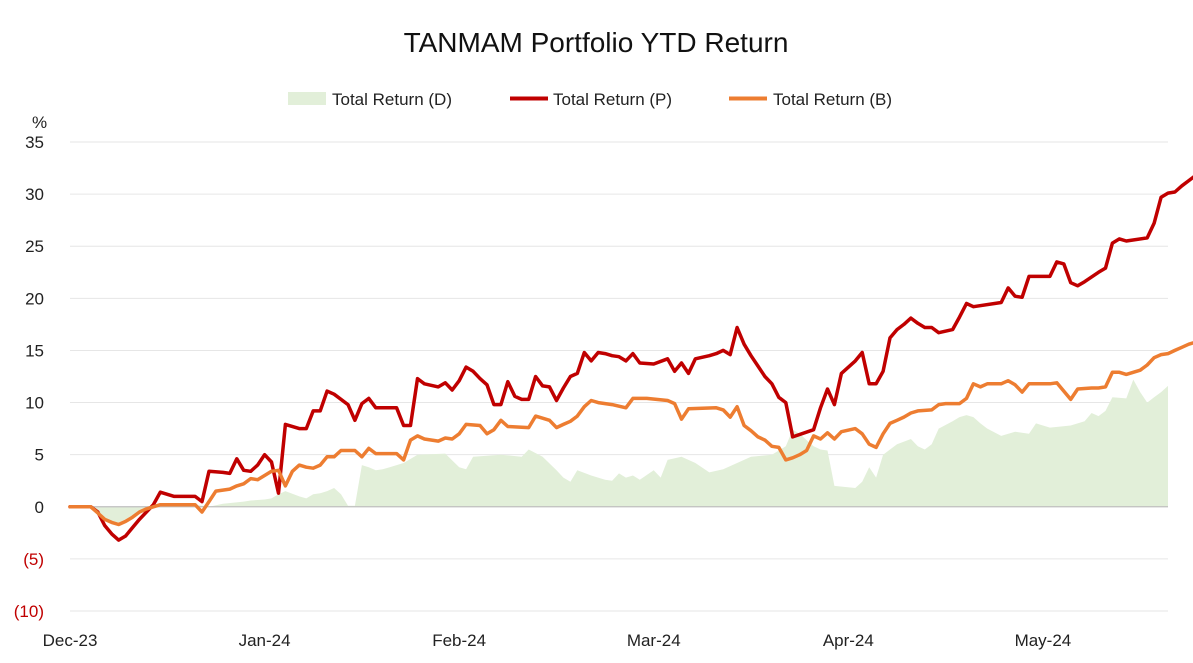  I want to click on legend-swatch-total-return-d, so click(307, 98).